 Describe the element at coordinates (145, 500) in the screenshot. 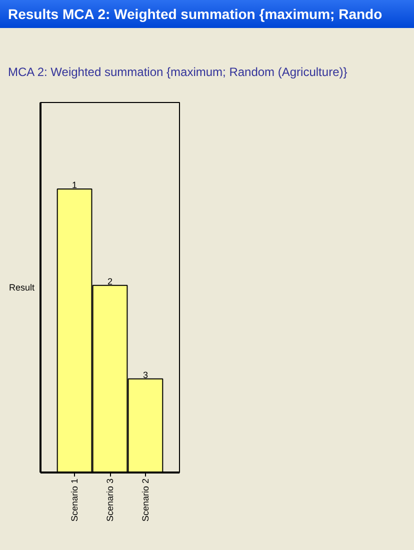

I see `x-tick-label: Scenario 2` at that location.